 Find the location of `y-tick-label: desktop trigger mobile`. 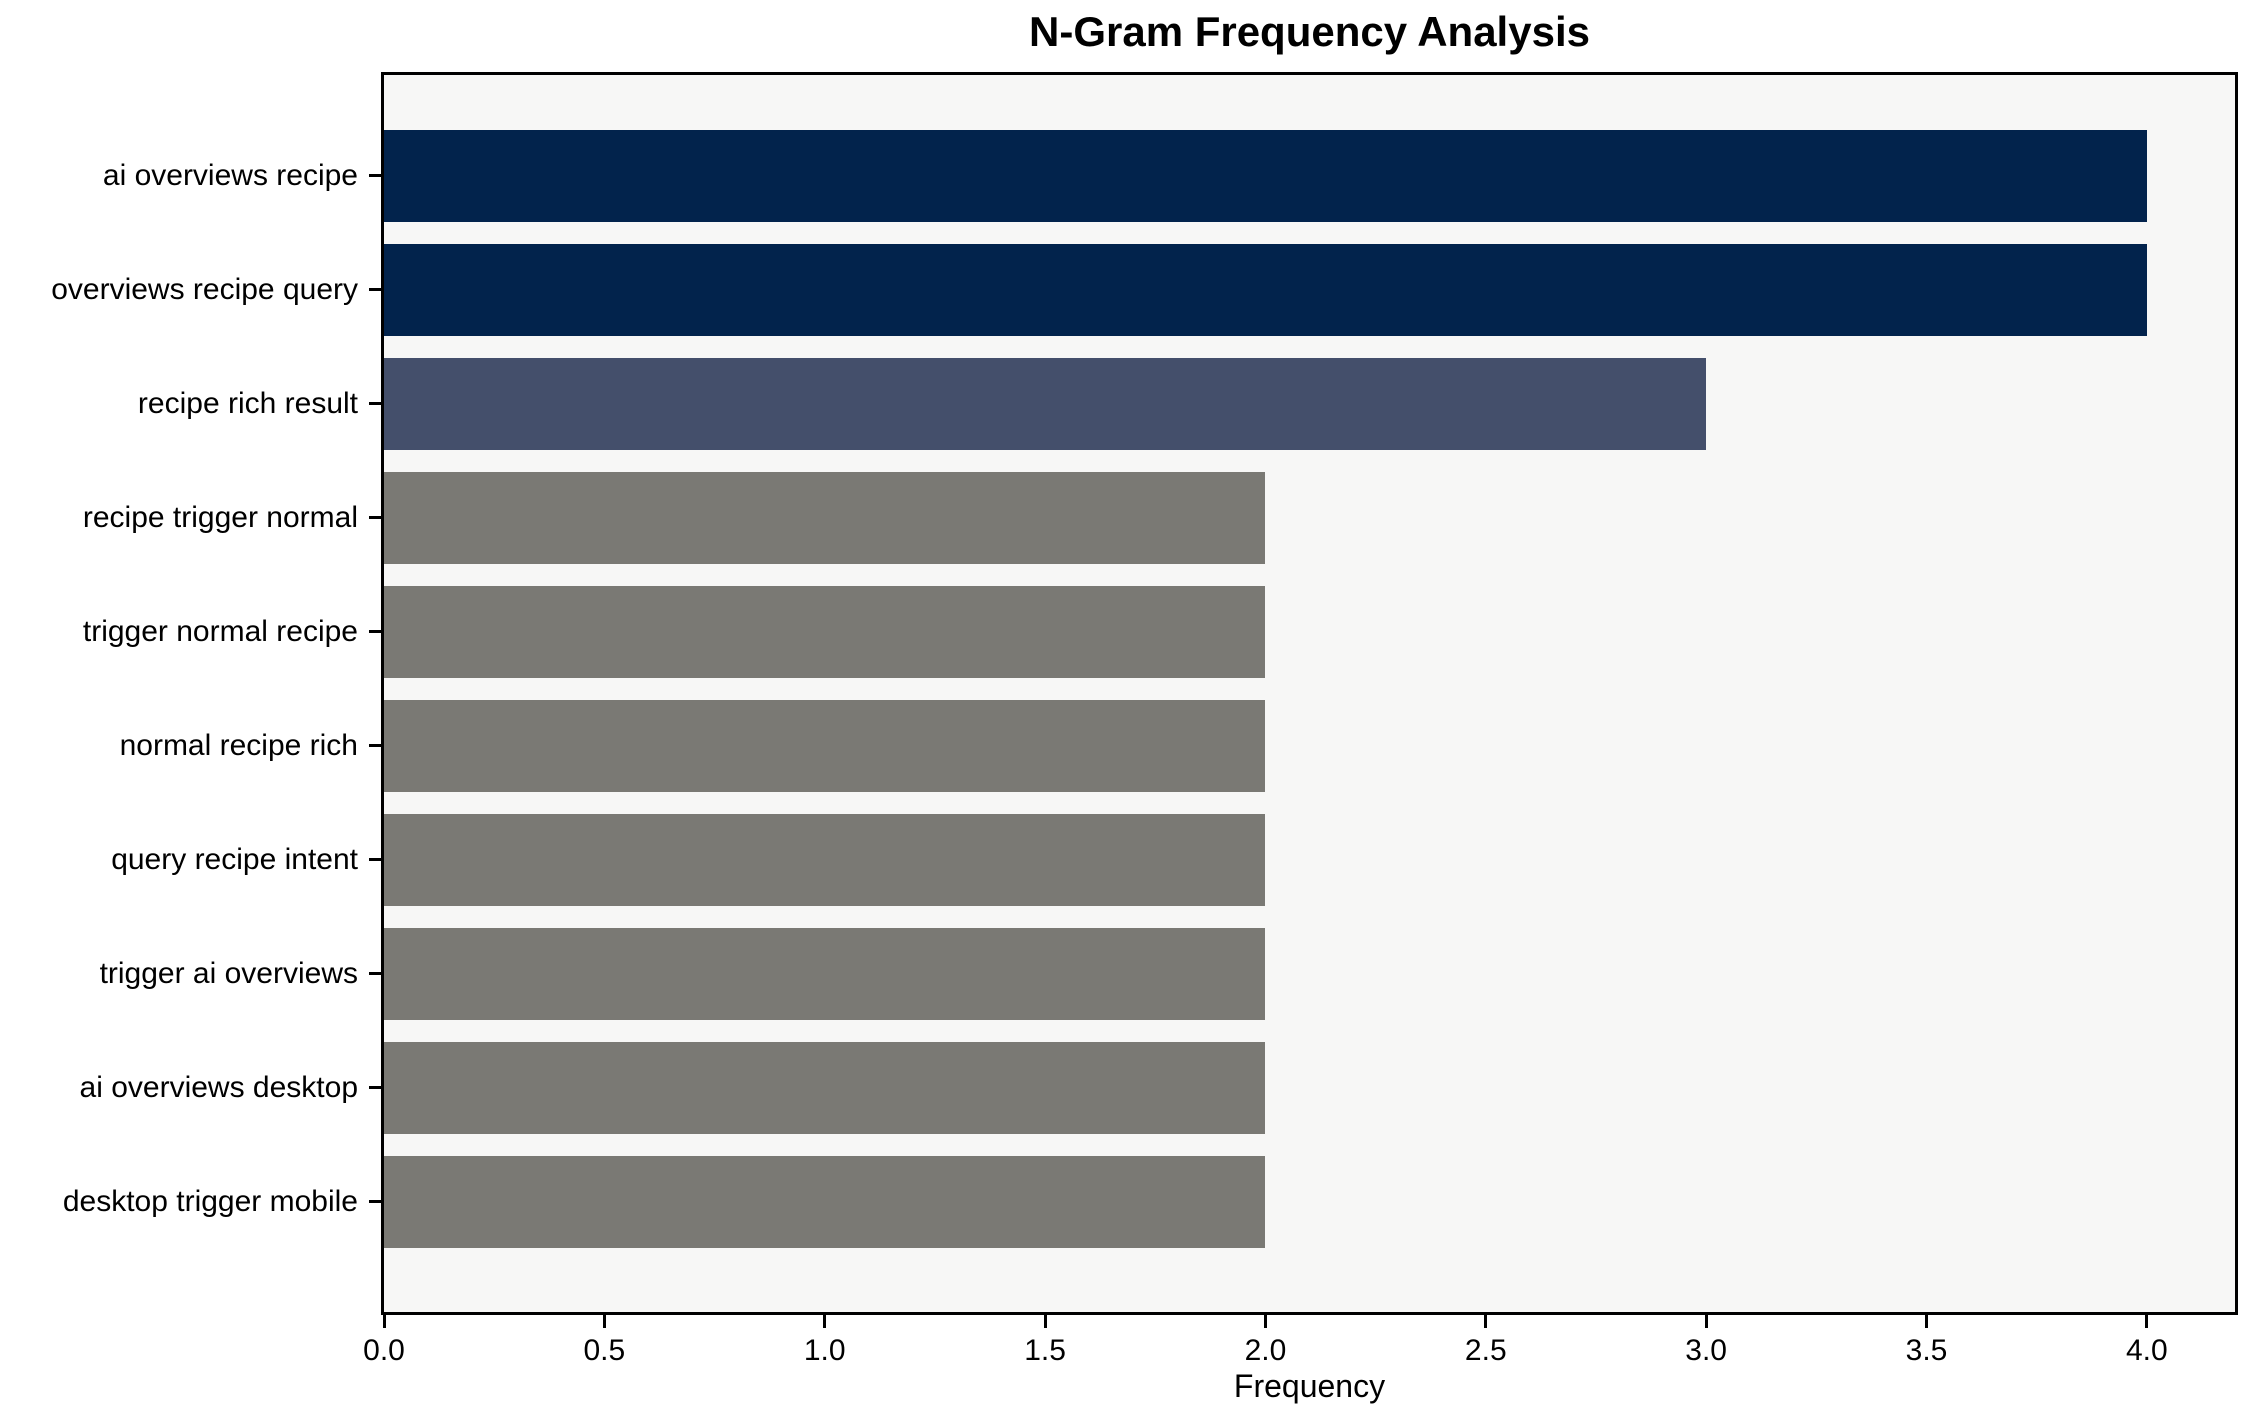

y-tick-label: desktop trigger mobile is located at coordinates (210, 1201).